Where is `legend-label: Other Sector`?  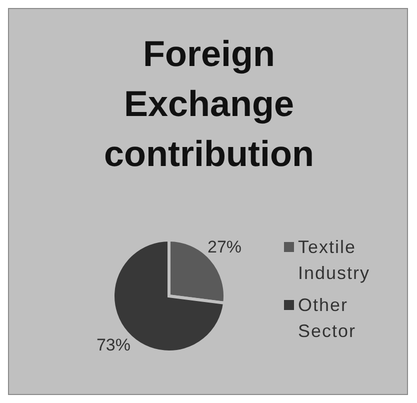
legend-label: Other Sector is located at coordinates (328, 318).